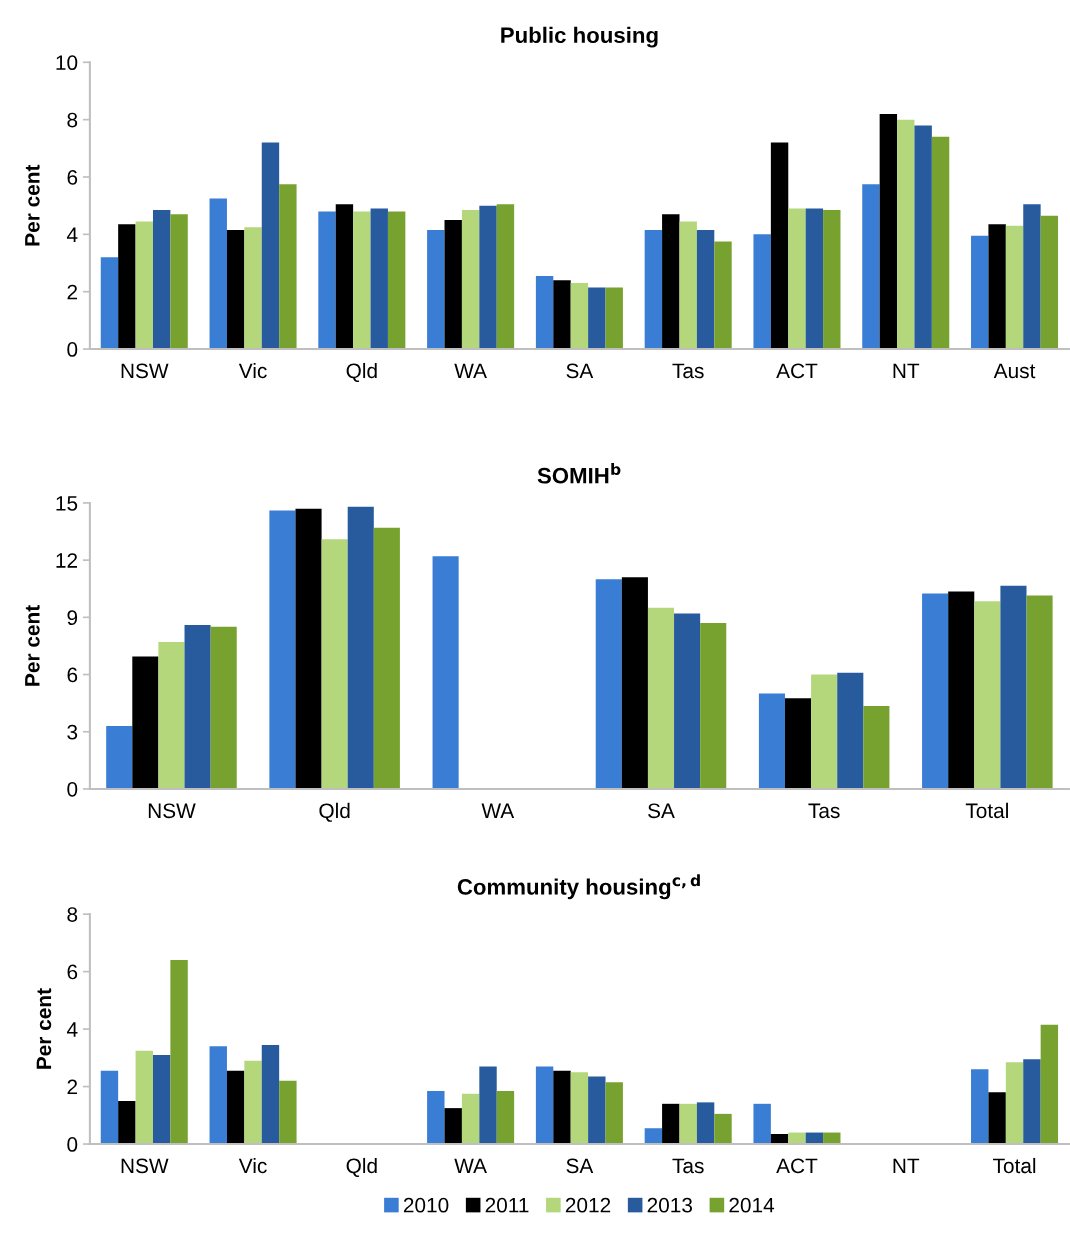  Describe the element at coordinates (507, 1205) in the screenshot. I see `legend-label: 2011` at that location.